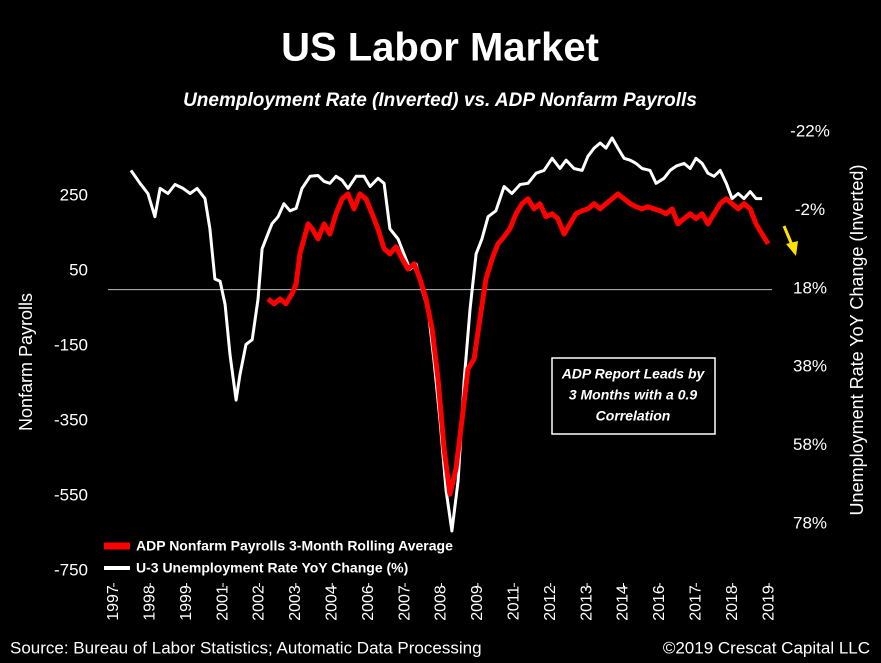 The width and height of the screenshot is (881, 663). Describe the element at coordinates (26, 362) in the screenshot. I see `y-axis-label: Nonfarm Payrolls` at that location.